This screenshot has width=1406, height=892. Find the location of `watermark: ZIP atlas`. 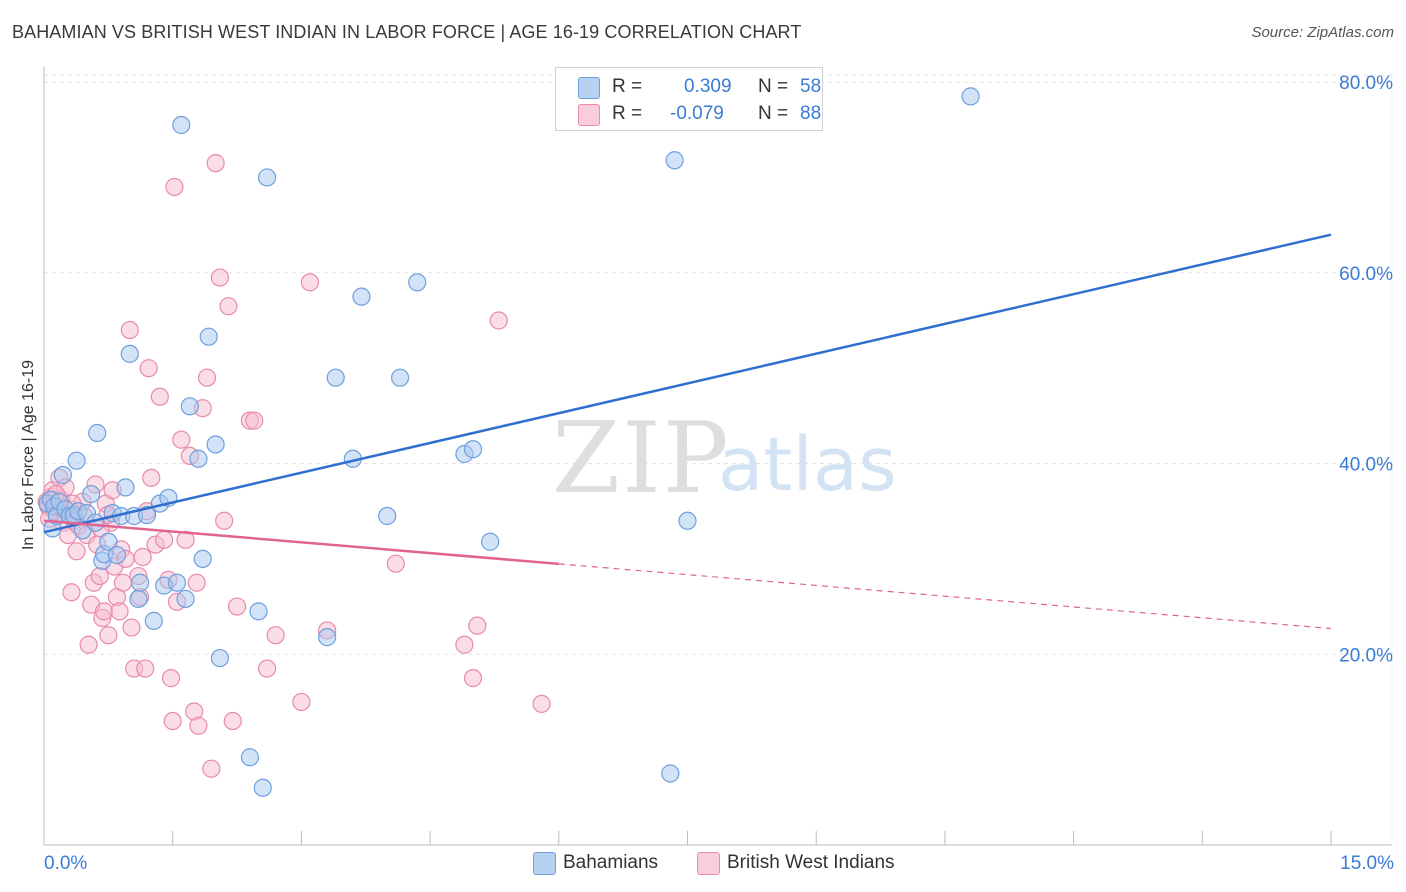

watermark: ZIP atlas is located at coordinates (724, 459).